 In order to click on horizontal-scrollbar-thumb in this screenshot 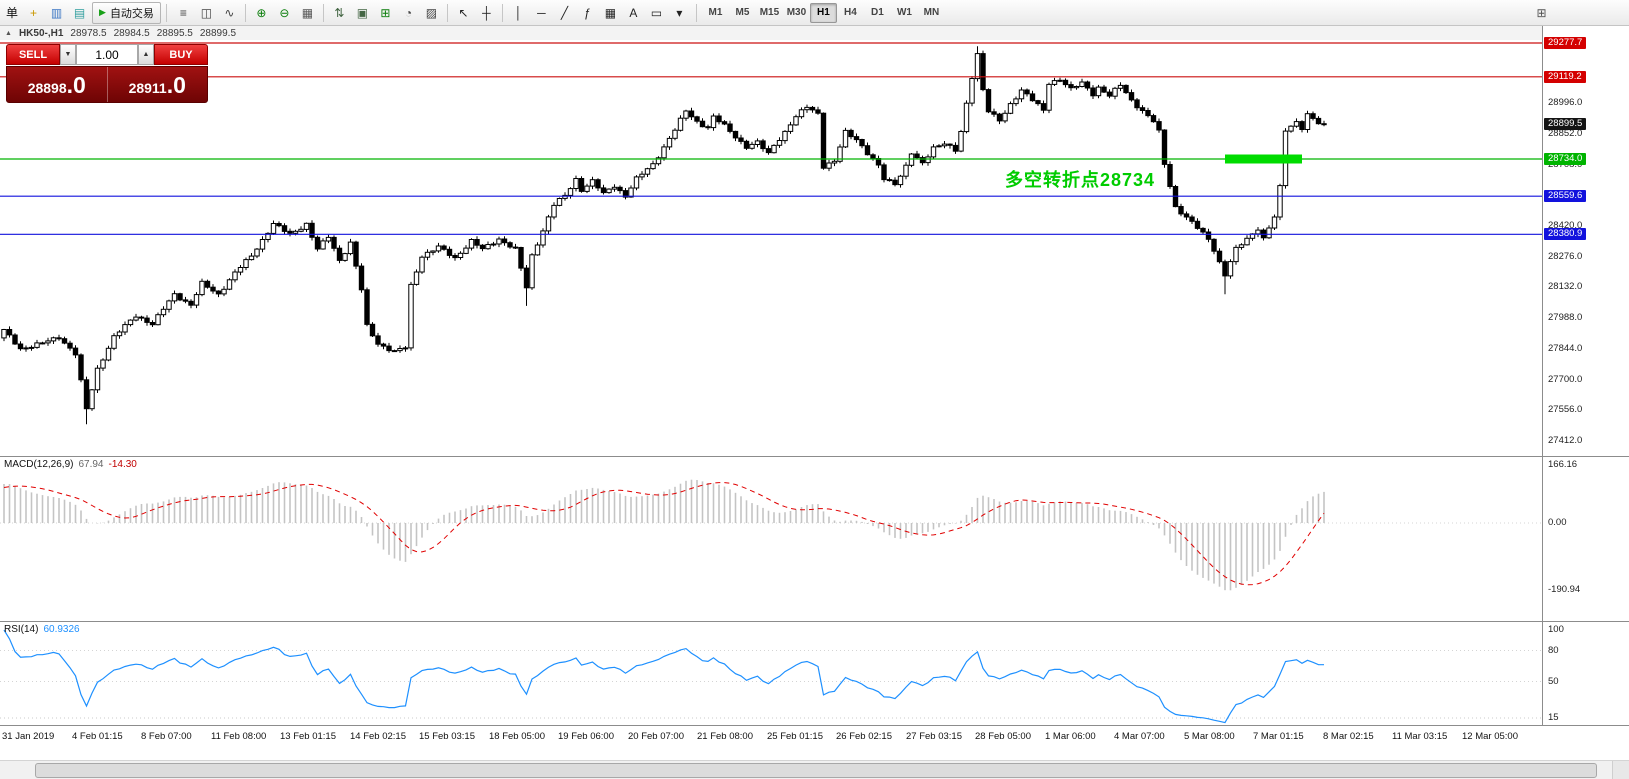, I will do `click(816, 770)`.